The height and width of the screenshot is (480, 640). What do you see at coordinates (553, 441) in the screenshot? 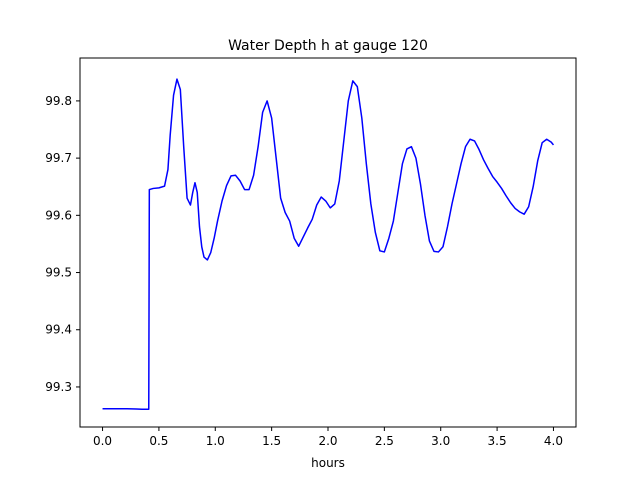
I see `x-tick-label: 4.0` at bounding box center [553, 441].